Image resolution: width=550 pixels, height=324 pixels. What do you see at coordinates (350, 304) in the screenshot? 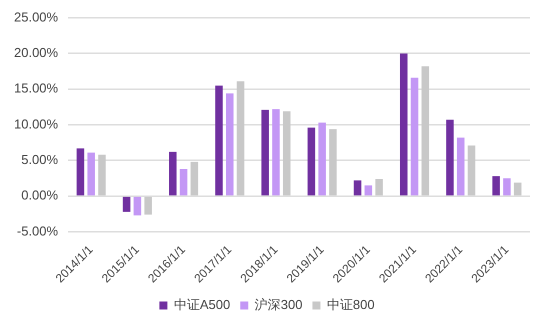
I see `legend-label: 中证800` at bounding box center [350, 304].